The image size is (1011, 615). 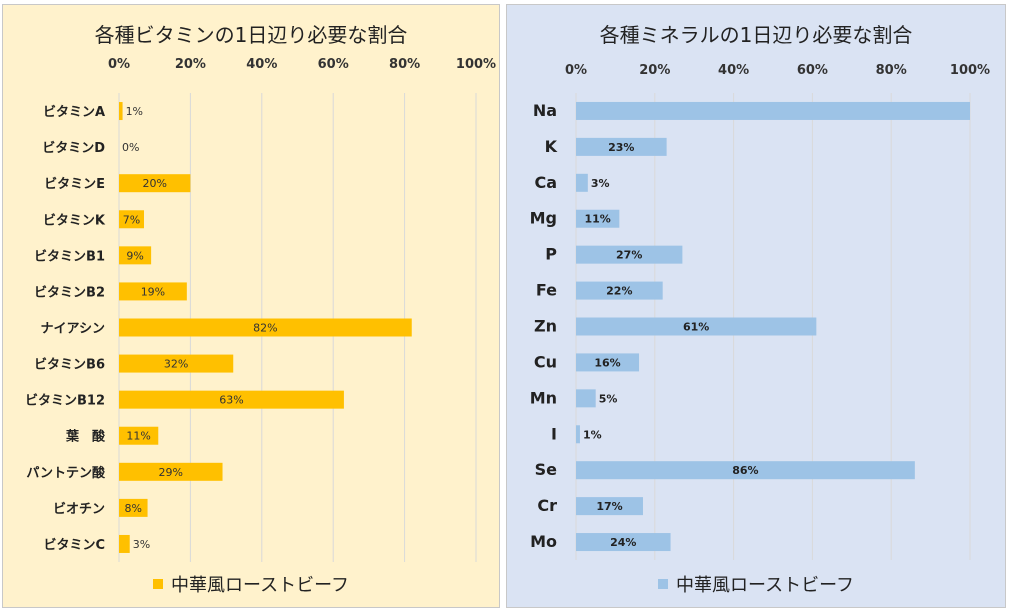 What do you see at coordinates (73, 329) in the screenshot?
I see `vitamin-category-label: ナイアシン` at bounding box center [73, 329].